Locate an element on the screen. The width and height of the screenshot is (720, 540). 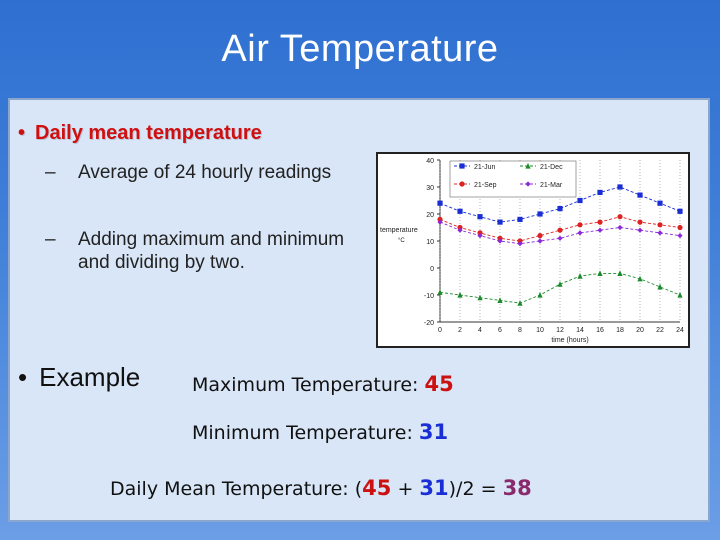
x-axis-label: time (hours) is located at coordinates (569, 340).